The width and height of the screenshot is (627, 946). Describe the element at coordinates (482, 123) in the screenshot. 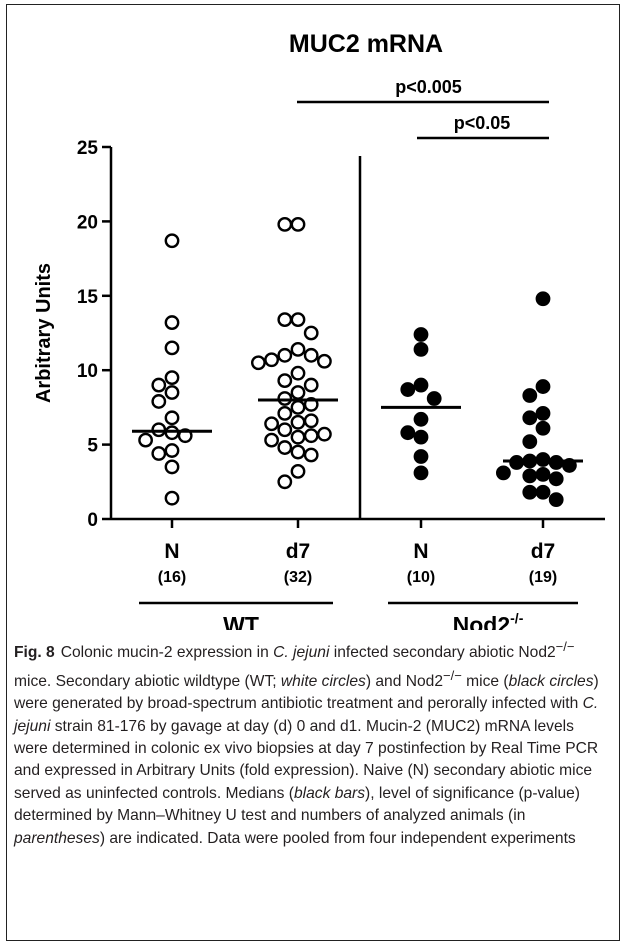

I see `significance-label: p<0.05` at that location.